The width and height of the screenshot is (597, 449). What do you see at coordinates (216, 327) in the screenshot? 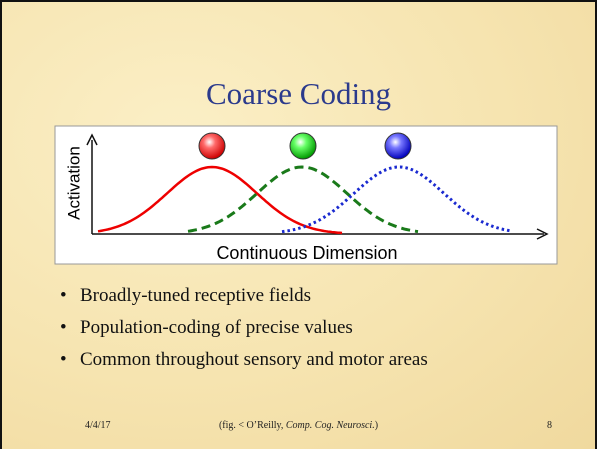
I see `bullet-text: Population-coding of precise values` at bounding box center [216, 327].